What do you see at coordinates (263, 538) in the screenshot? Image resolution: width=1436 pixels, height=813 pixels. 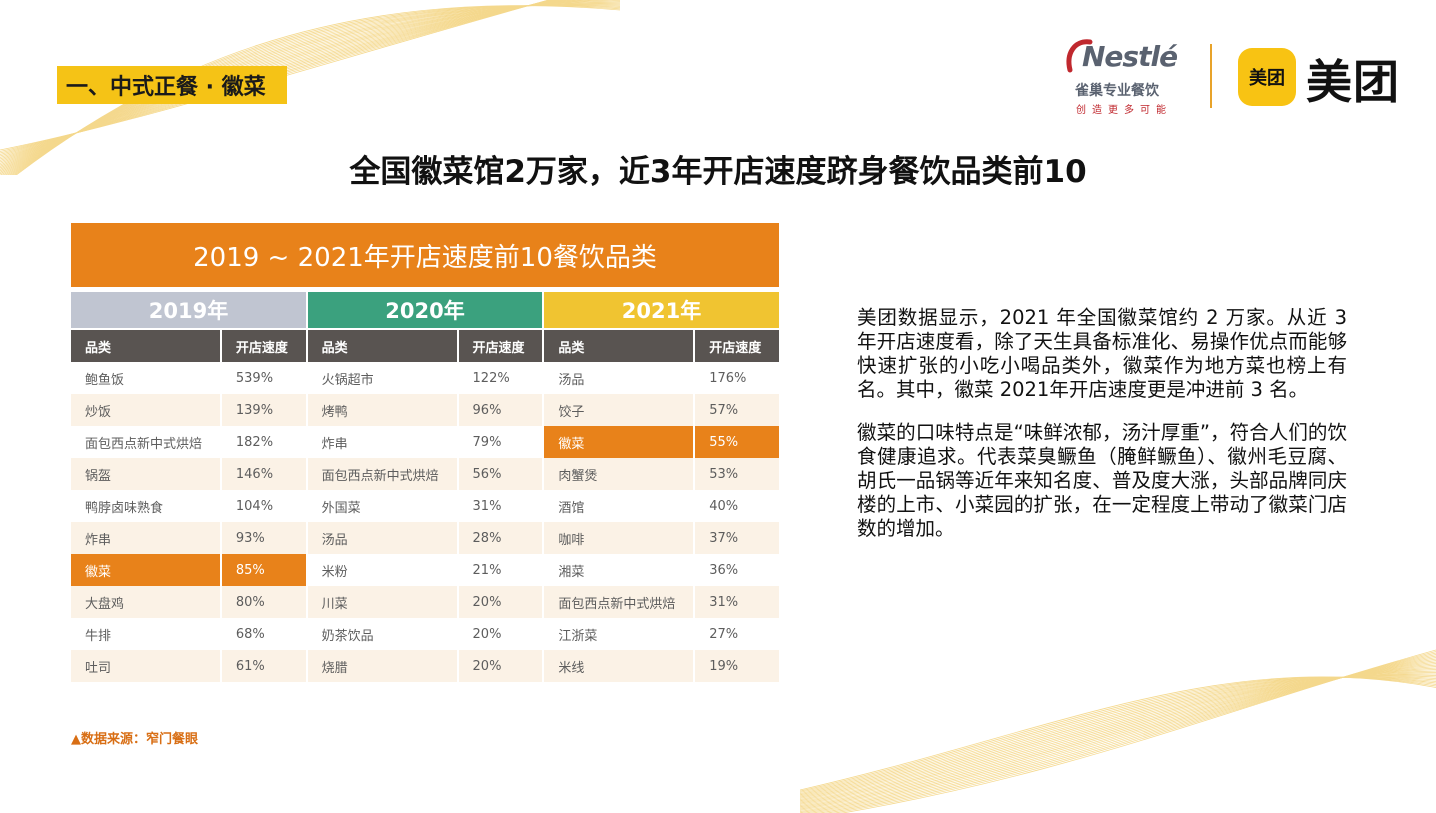 I see `rate-cell: 93%` at bounding box center [263, 538].